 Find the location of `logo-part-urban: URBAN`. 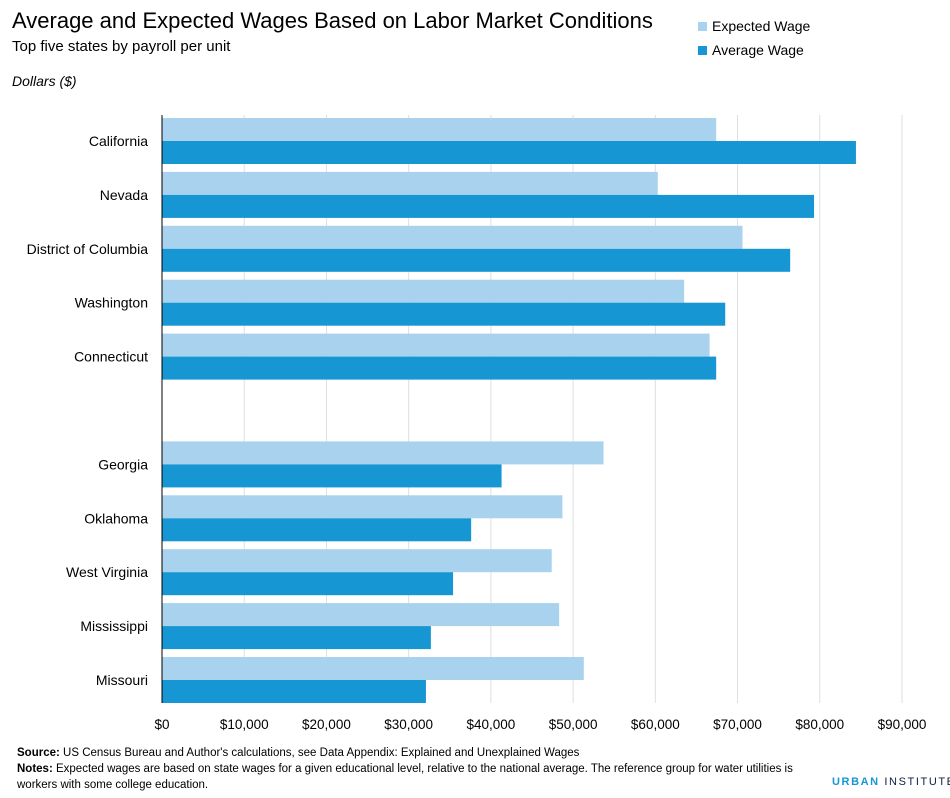

logo-part-urban: URBAN is located at coordinates (856, 782).